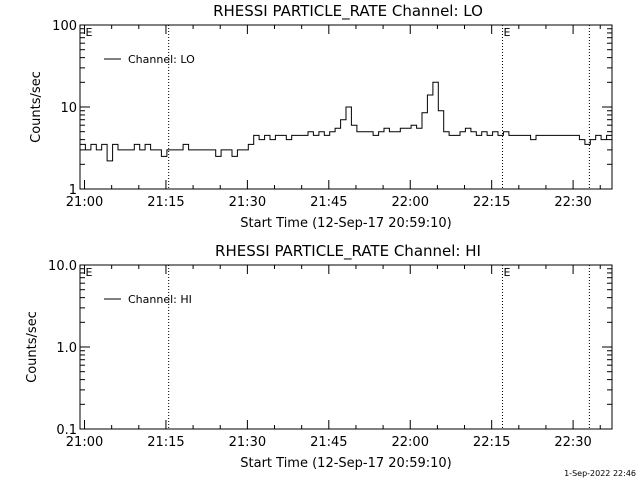 This screenshot has height=480, width=640. What do you see at coordinates (68, 108) in the screenshot?
I see `y-tick-label: 10` at bounding box center [68, 108].